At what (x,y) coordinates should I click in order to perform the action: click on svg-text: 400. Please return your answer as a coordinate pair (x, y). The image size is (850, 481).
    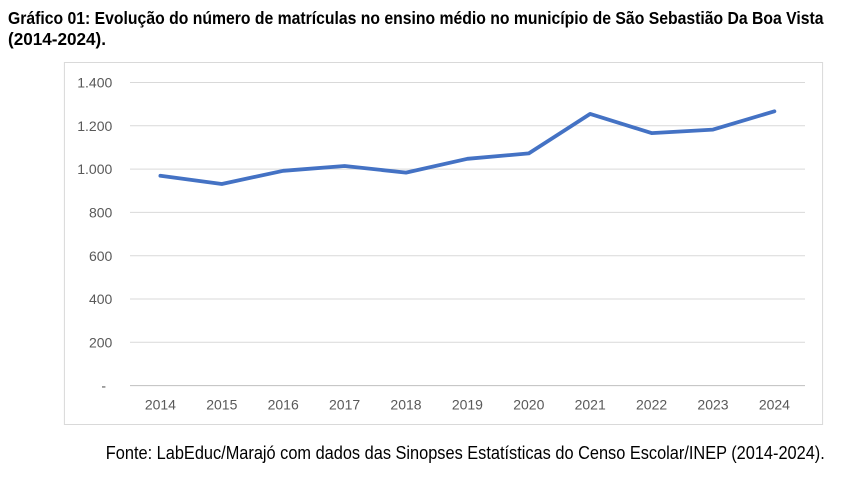
    Looking at the image, I should click on (101, 299).